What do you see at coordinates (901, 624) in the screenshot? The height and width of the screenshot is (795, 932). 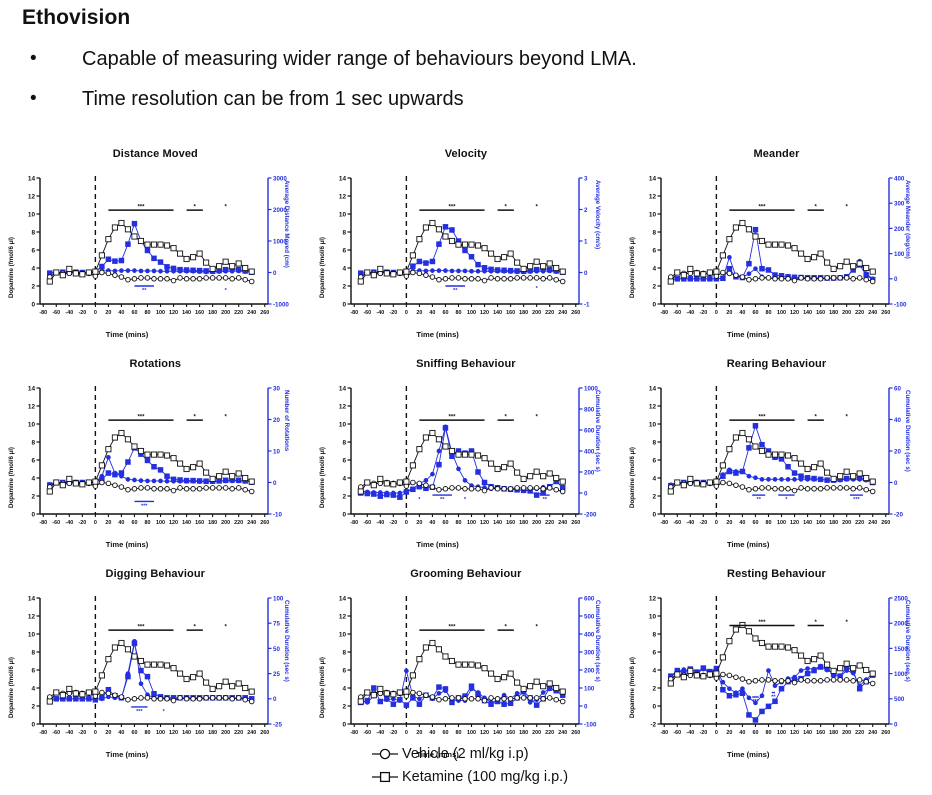 I see `svg-text: 2000` at bounding box center [901, 624].